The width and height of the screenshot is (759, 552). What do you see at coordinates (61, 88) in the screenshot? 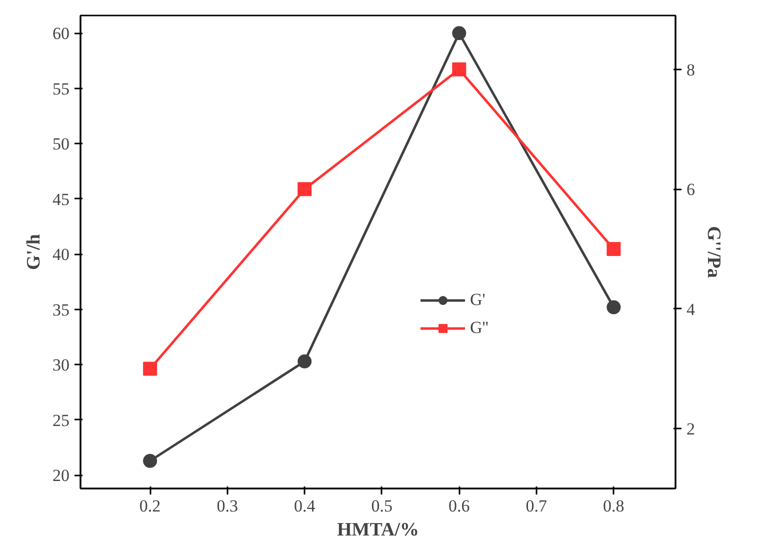
I see `y-tick-label: 55` at bounding box center [61, 88].